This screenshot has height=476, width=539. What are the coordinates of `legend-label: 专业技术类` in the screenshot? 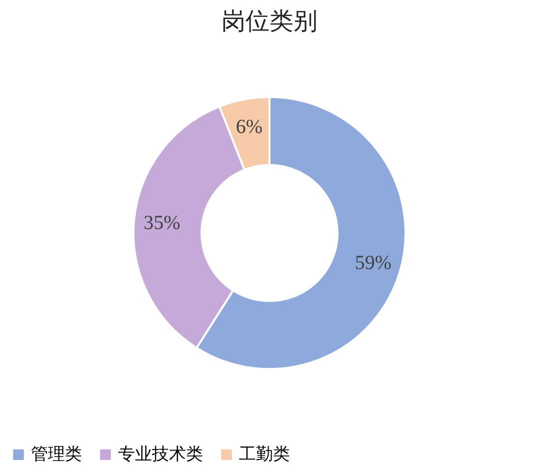 It's located at (160, 454).